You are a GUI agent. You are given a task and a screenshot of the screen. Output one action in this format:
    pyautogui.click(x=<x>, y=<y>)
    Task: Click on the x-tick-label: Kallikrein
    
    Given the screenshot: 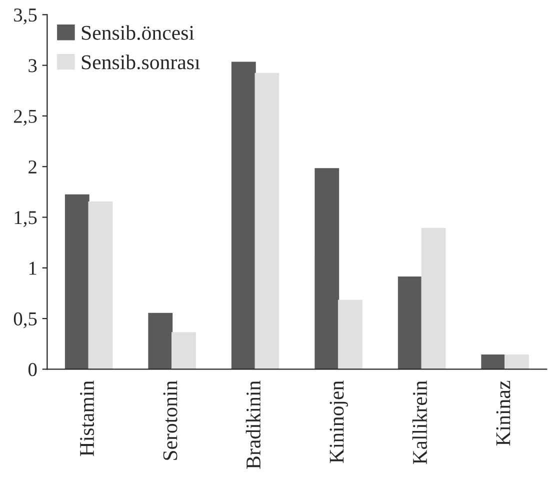 What is the action you would take?
    pyautogui.click(x=420, y=422)
    